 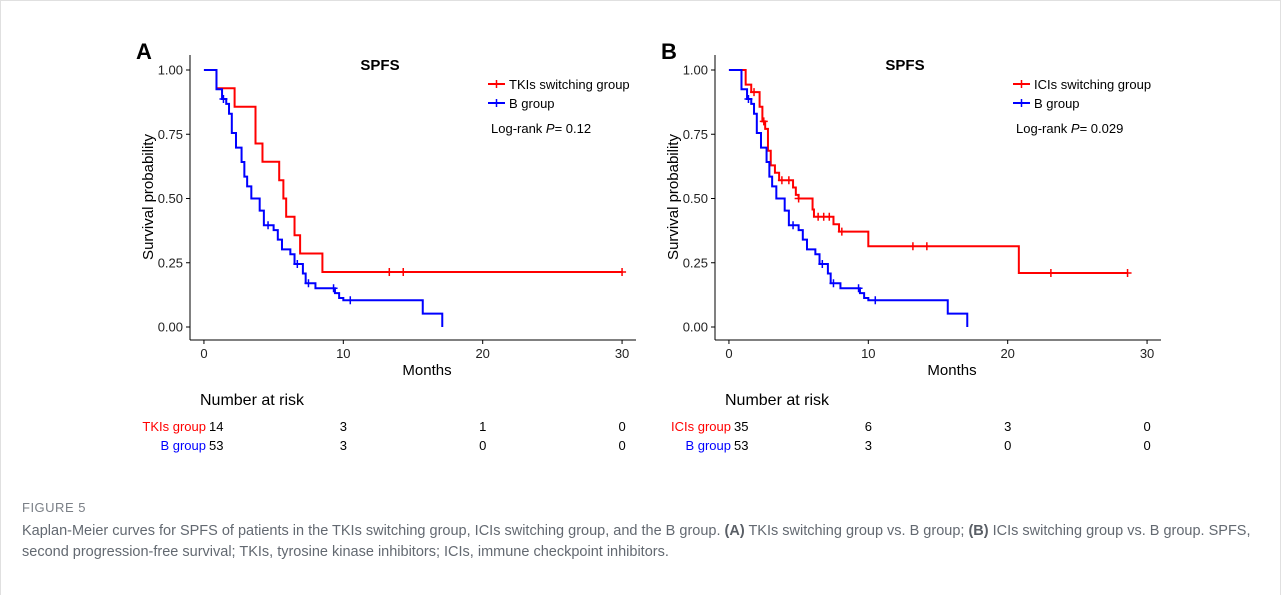 What do you see at coordinates (569, 84) in the screenshot?
I see `legend-label: TKIs switching group` at bounding box center [569, 84].